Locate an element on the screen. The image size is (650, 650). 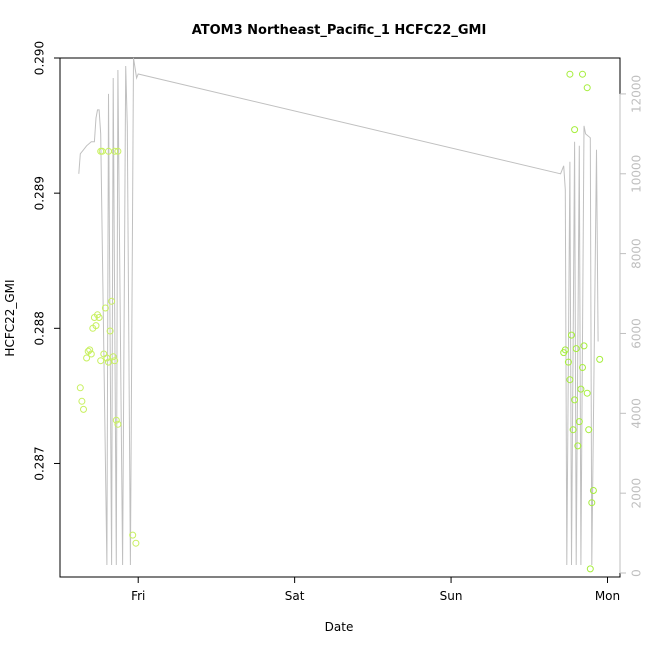
x-axis: Fri Sat Sun Mon is located at coordinates (375, 590).